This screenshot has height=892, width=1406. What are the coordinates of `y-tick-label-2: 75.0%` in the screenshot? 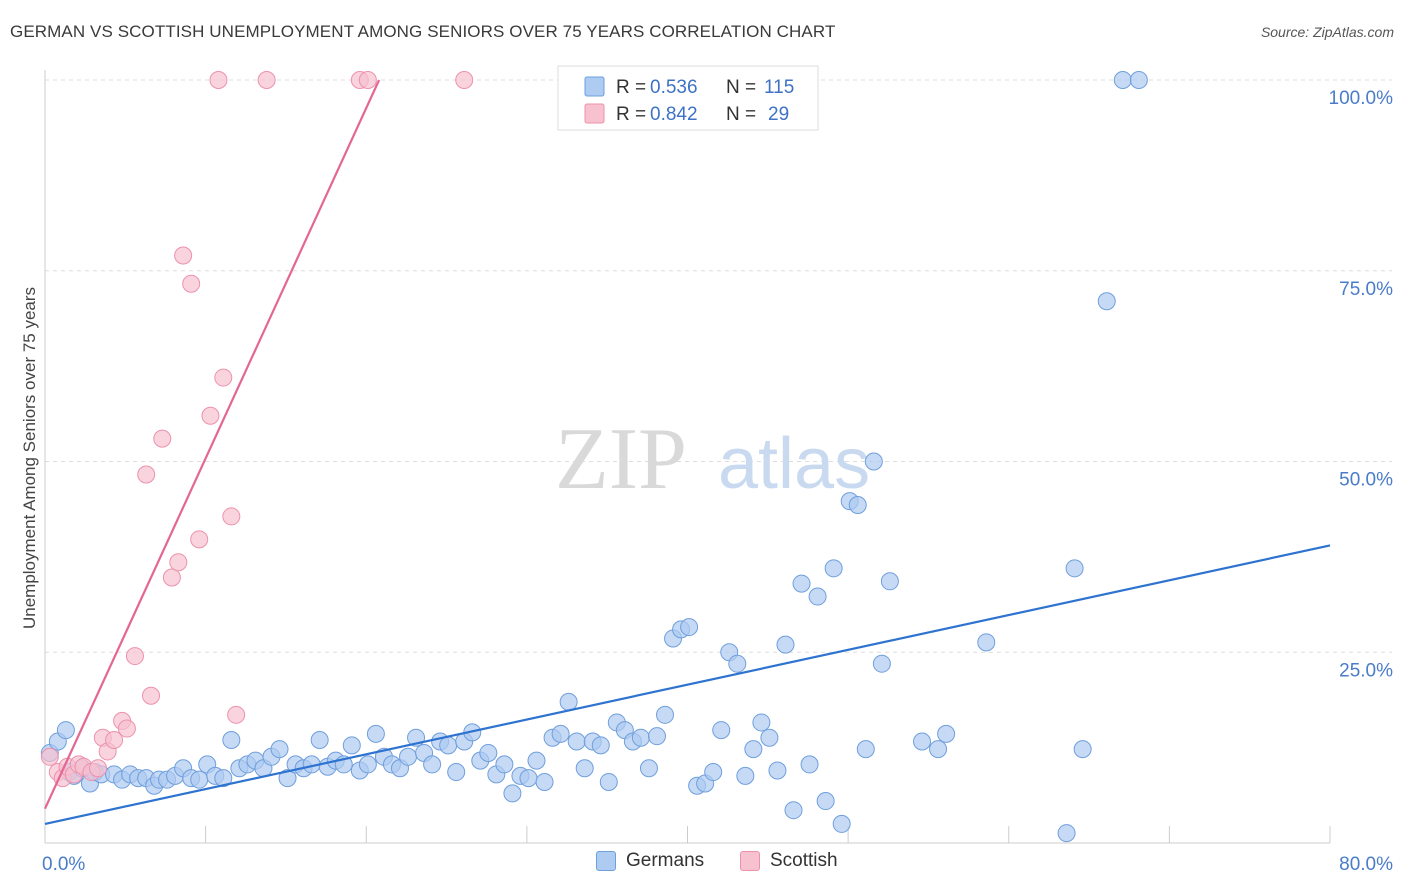 It's located at (1366, 289).